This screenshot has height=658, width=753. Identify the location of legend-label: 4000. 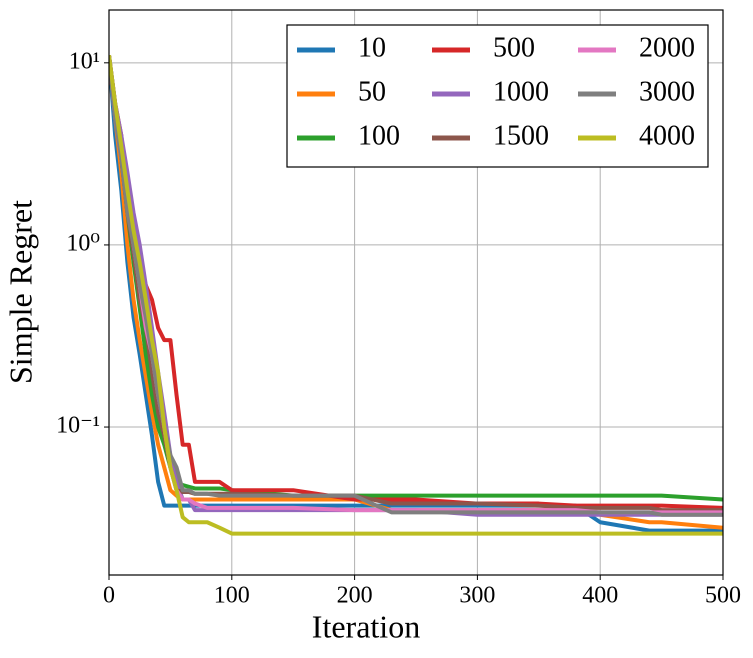
(667, 135).